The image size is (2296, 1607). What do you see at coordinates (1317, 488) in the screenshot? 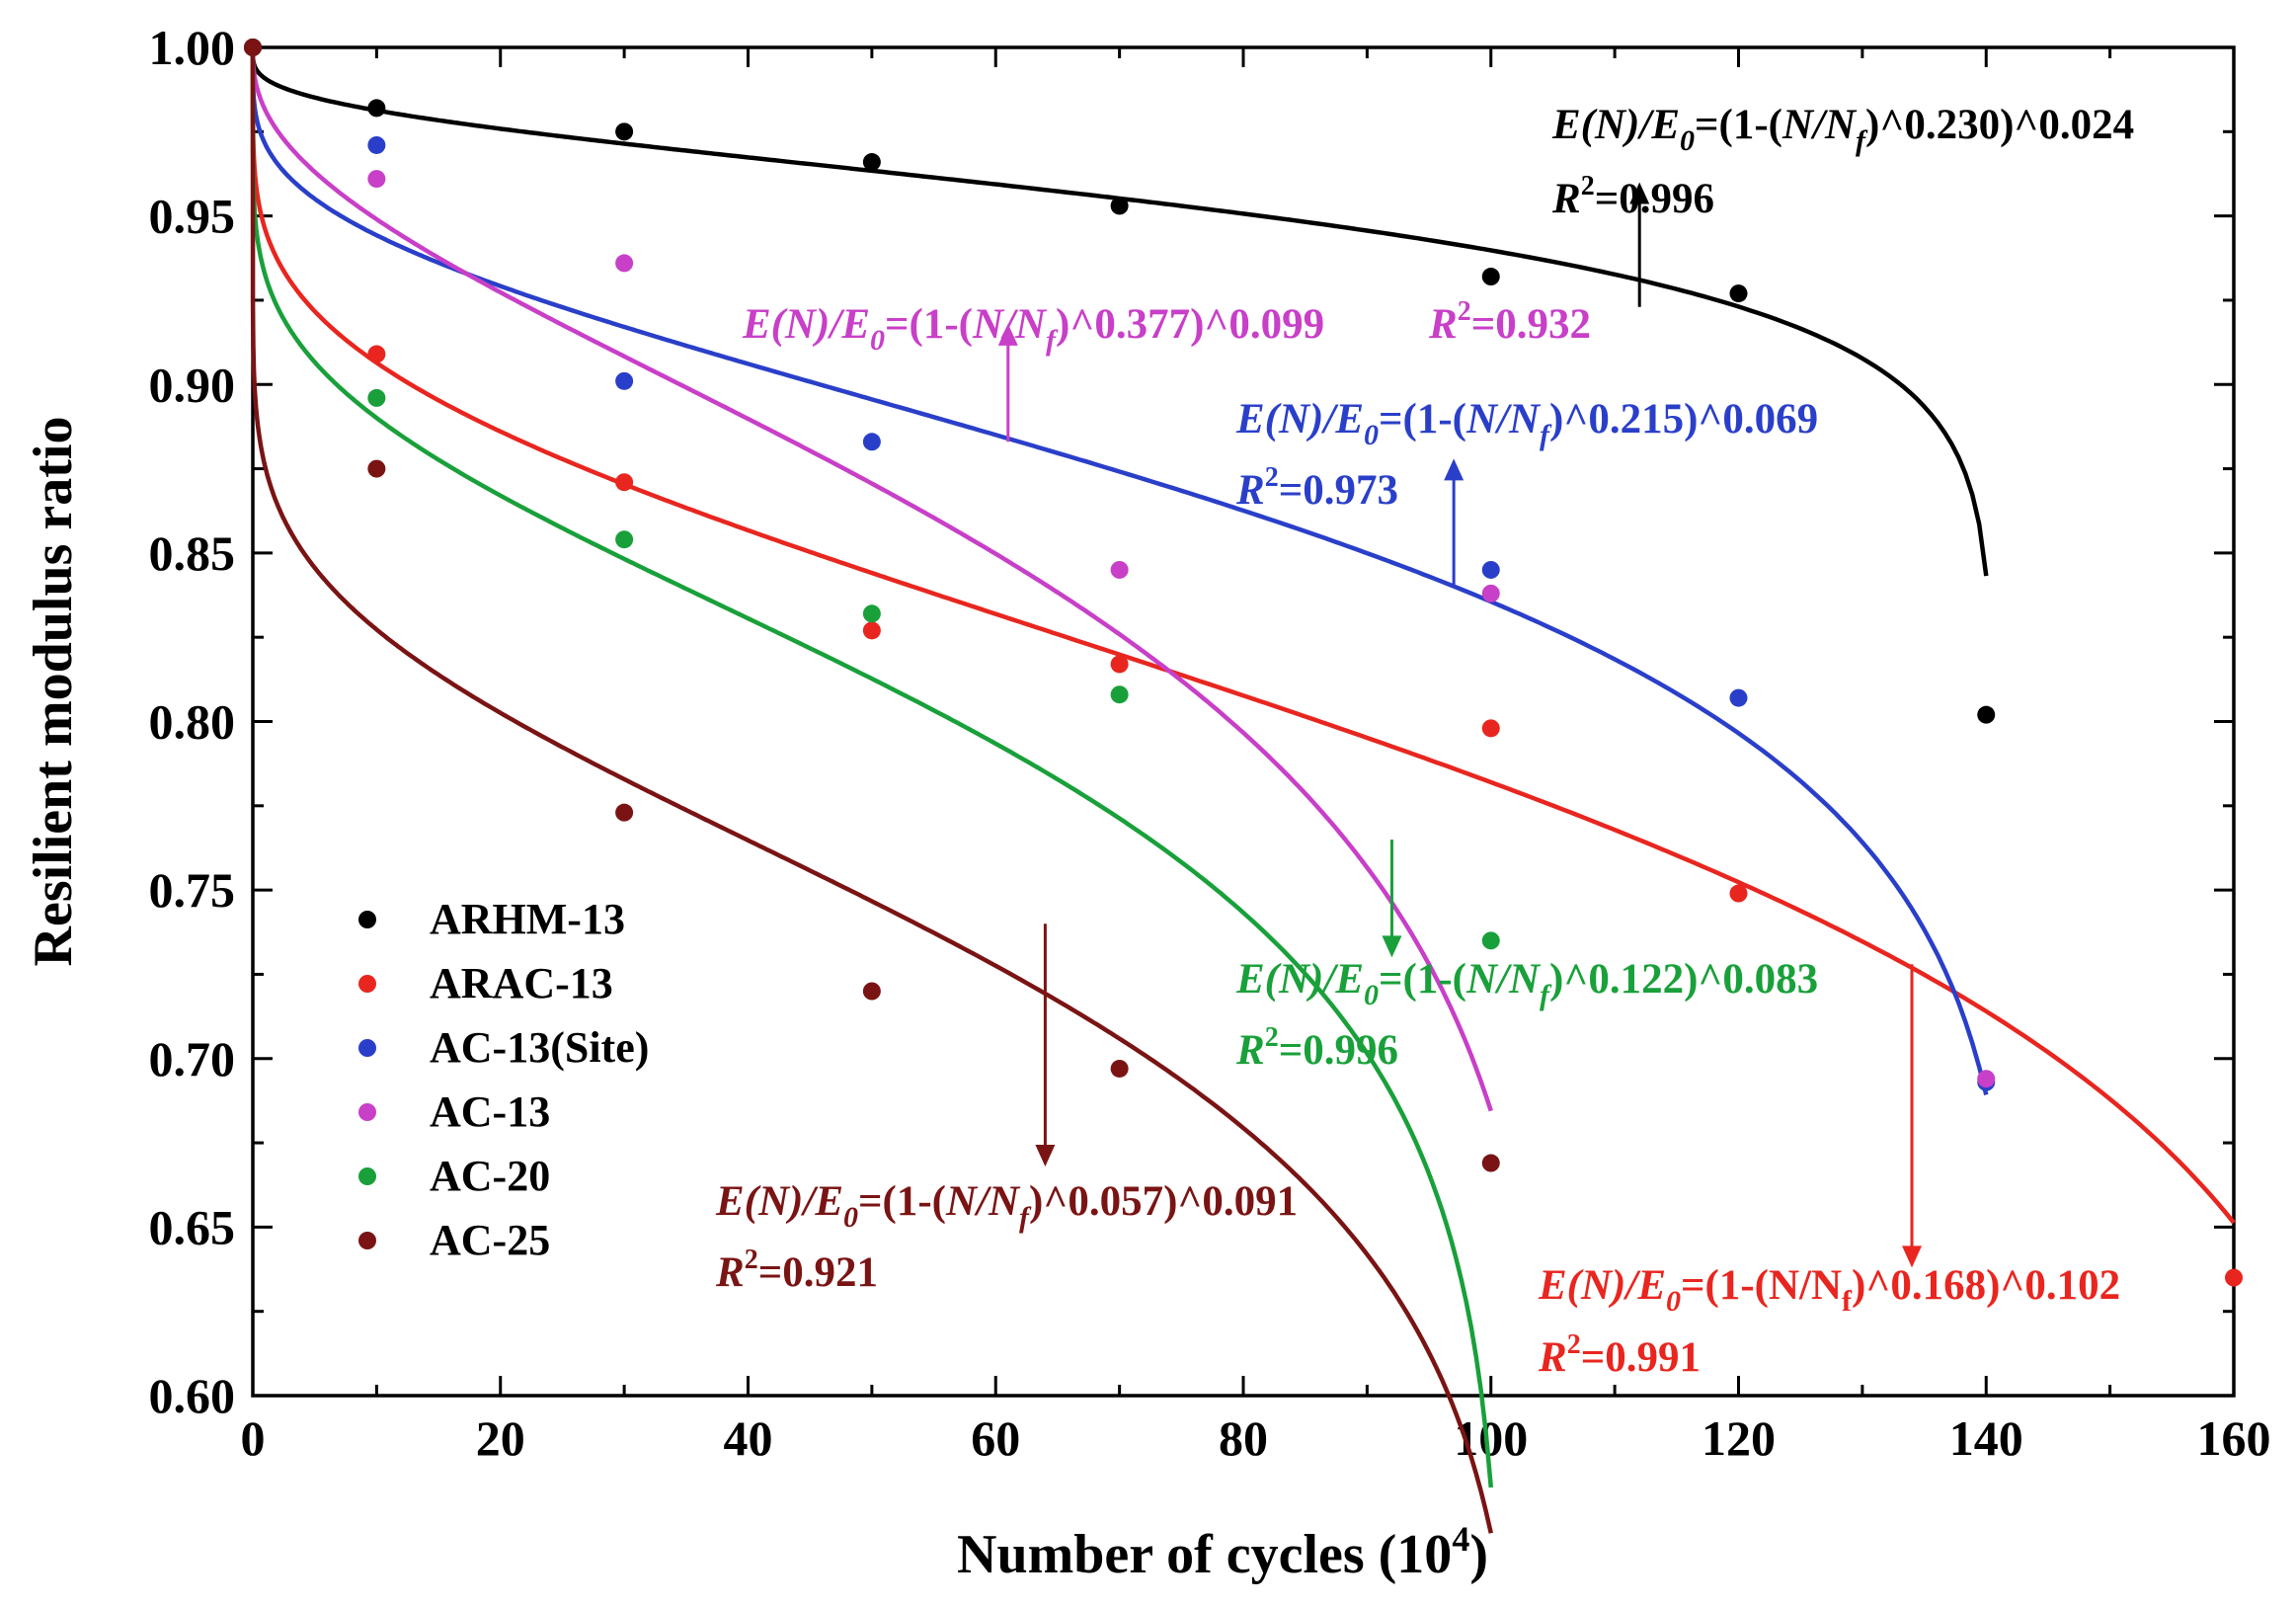
I see `r-squared: R2=0.973` at bounding box center [1317, 488].